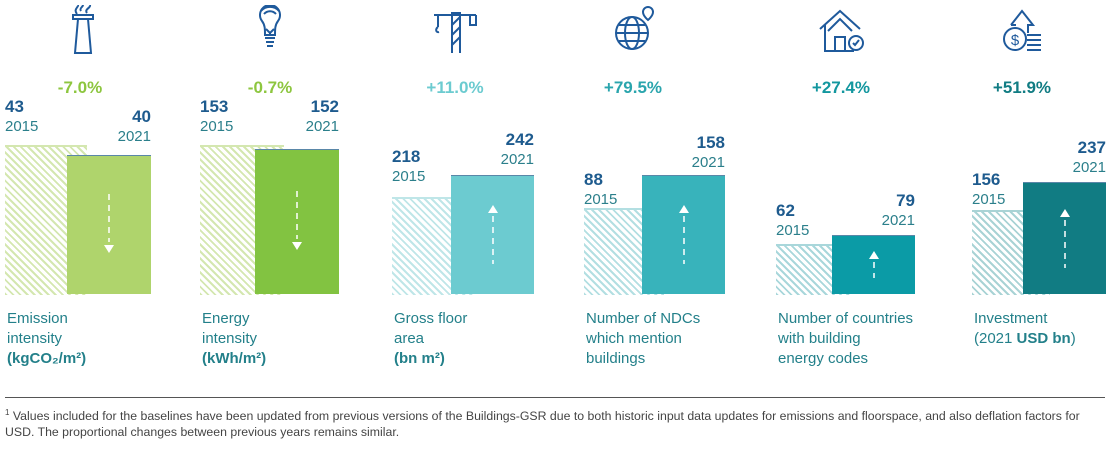 The image size is (1110, 451). Describe the element at coordinates (710, 142) in the screenshot. I see `value-2021: 158` at that location.